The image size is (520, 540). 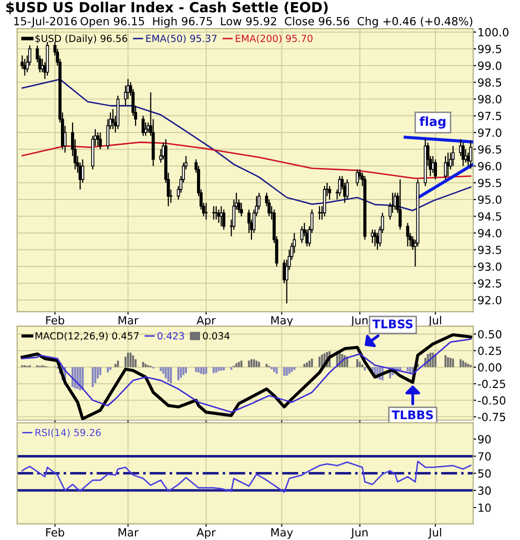 What do you see at coordinates (490, 250) in the screenshot?
I see `y-tick-label: 93.5` at bounding box center [490, 250].